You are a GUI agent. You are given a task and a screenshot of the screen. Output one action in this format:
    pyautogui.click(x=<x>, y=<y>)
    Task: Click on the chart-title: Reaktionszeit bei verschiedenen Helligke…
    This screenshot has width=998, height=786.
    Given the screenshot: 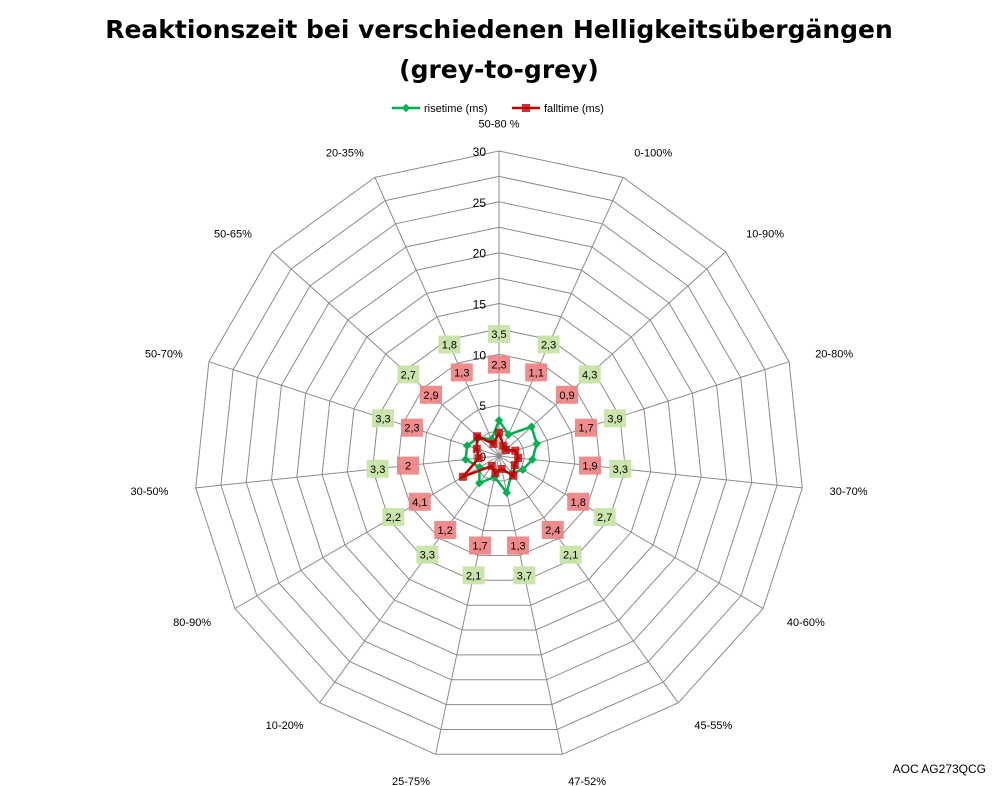 What is the action you would take?
    pyautogui.click(x=499, y=50)
    